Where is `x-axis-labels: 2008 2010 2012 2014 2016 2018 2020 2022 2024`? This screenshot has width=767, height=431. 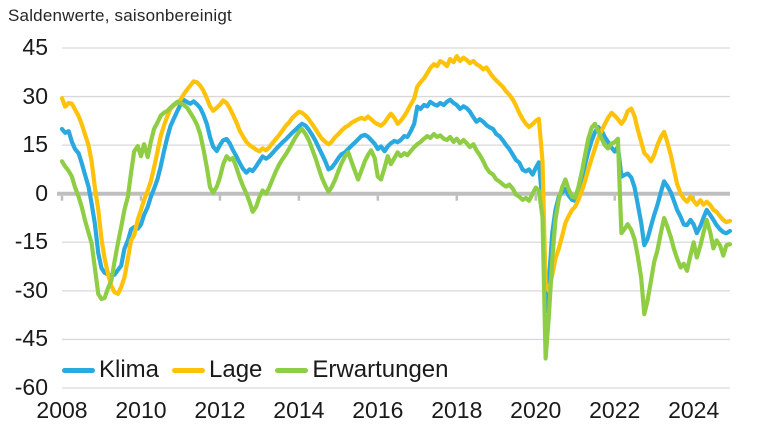
x-axis-labels: 2008 2010 2012 2014 2016 2018 2020 2022 2024 is located at coordinates (383, 412).